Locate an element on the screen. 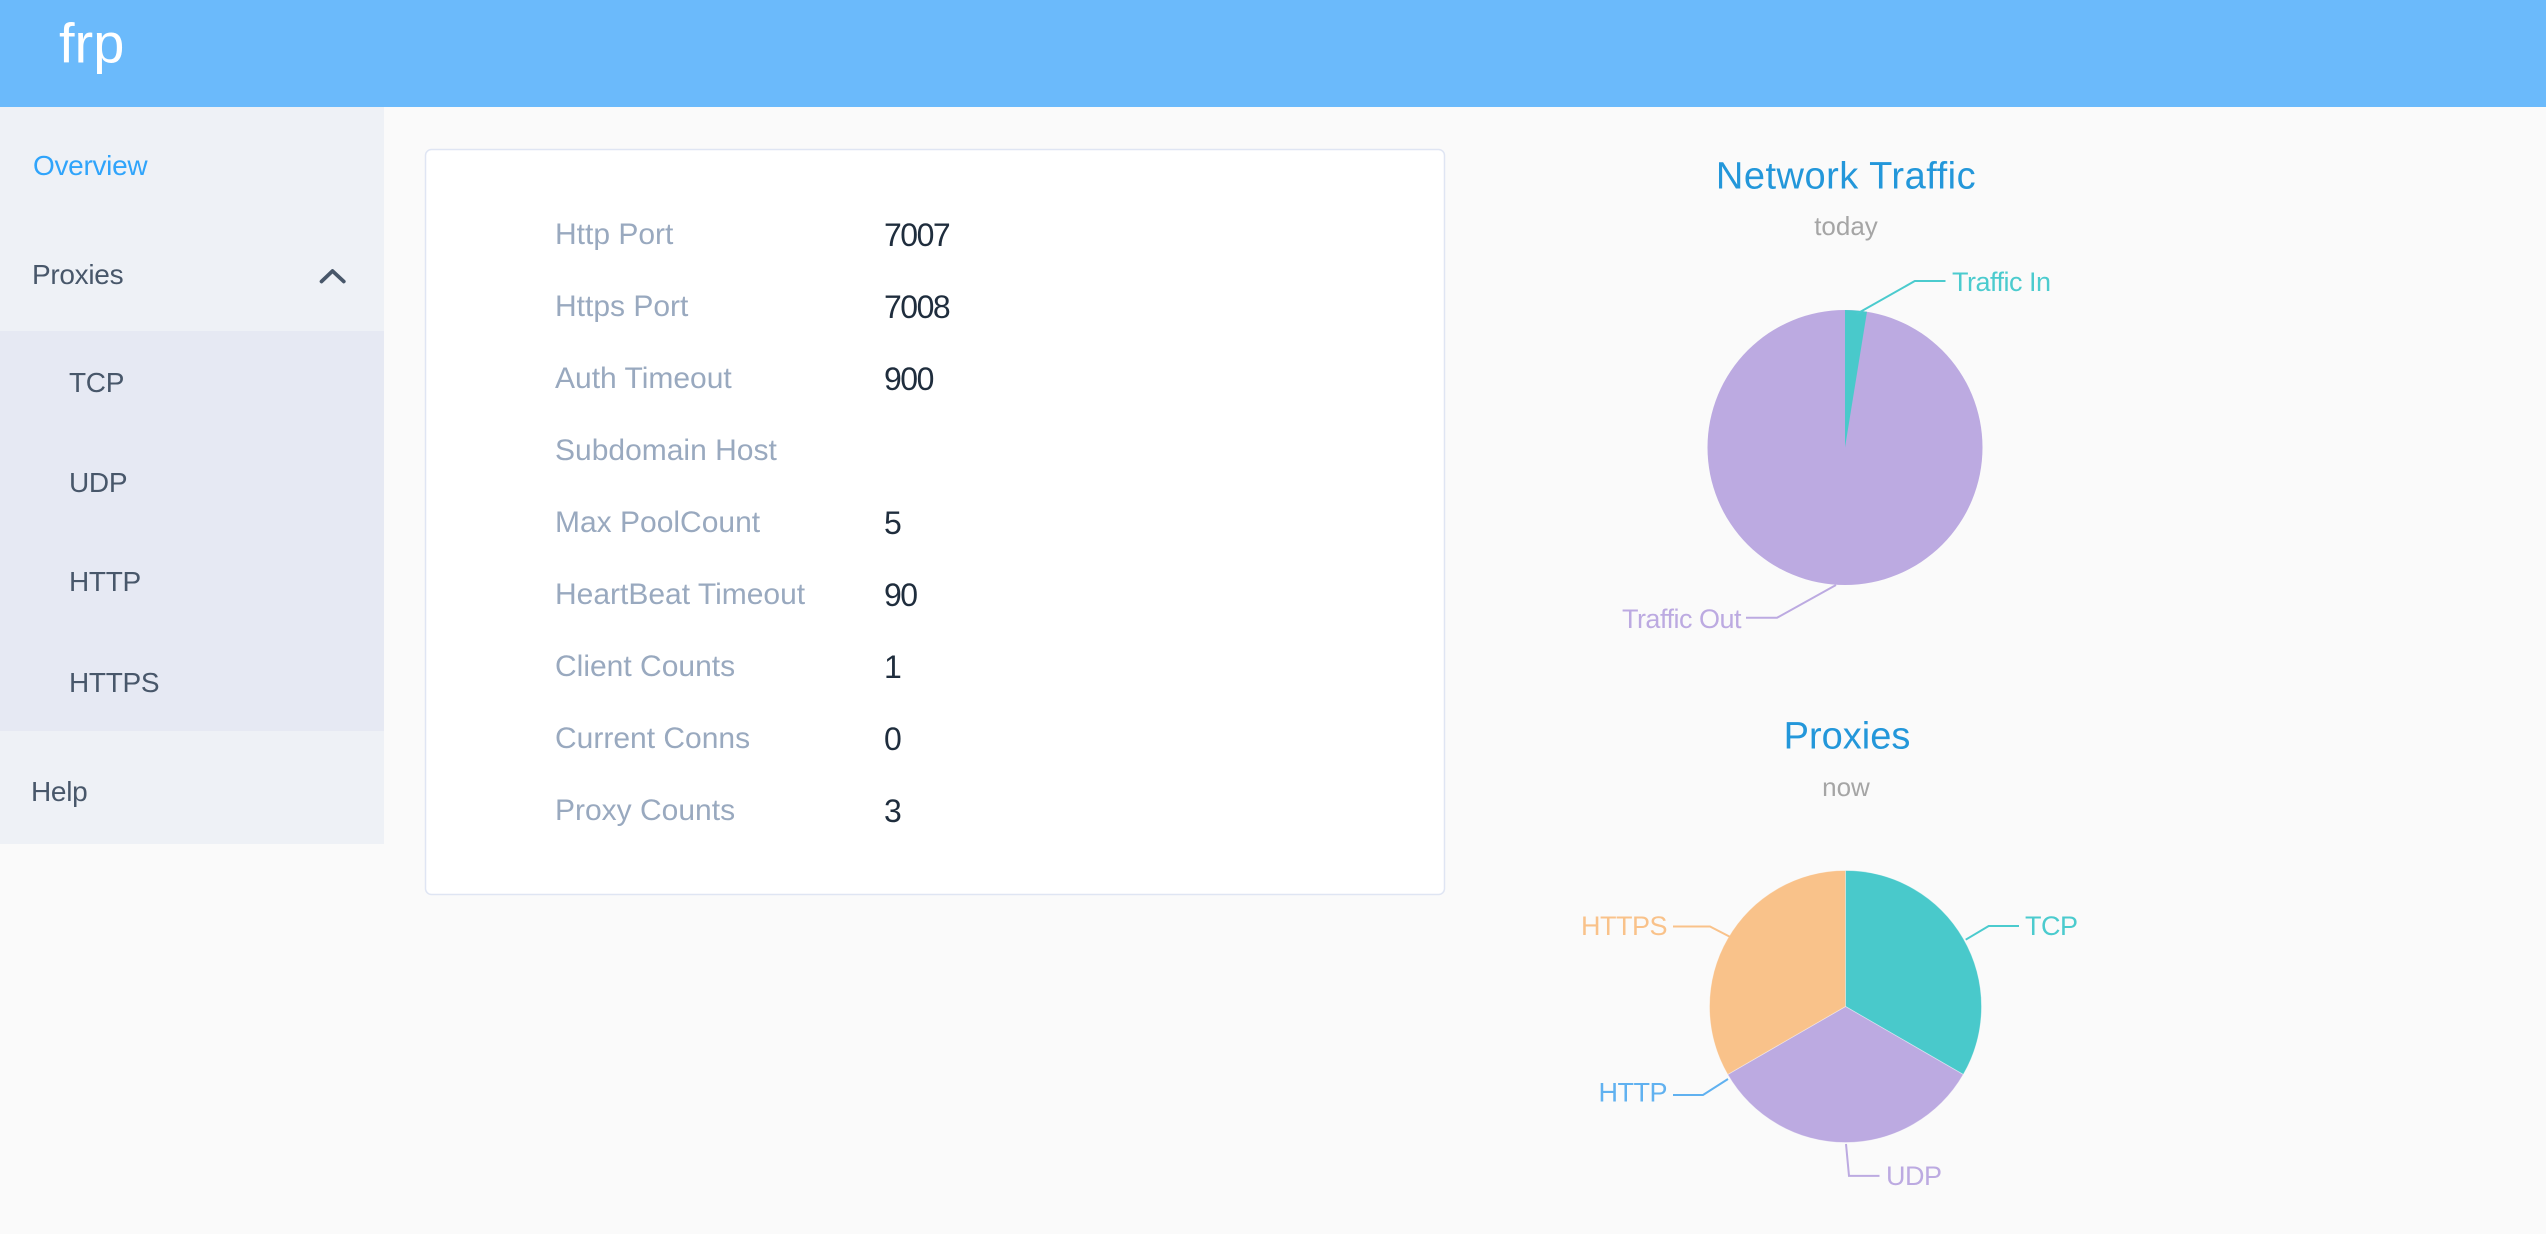 The width and height of the screenshot is (2546, 1234). svg-text: Current Conns is located at coordinates (652, 738).